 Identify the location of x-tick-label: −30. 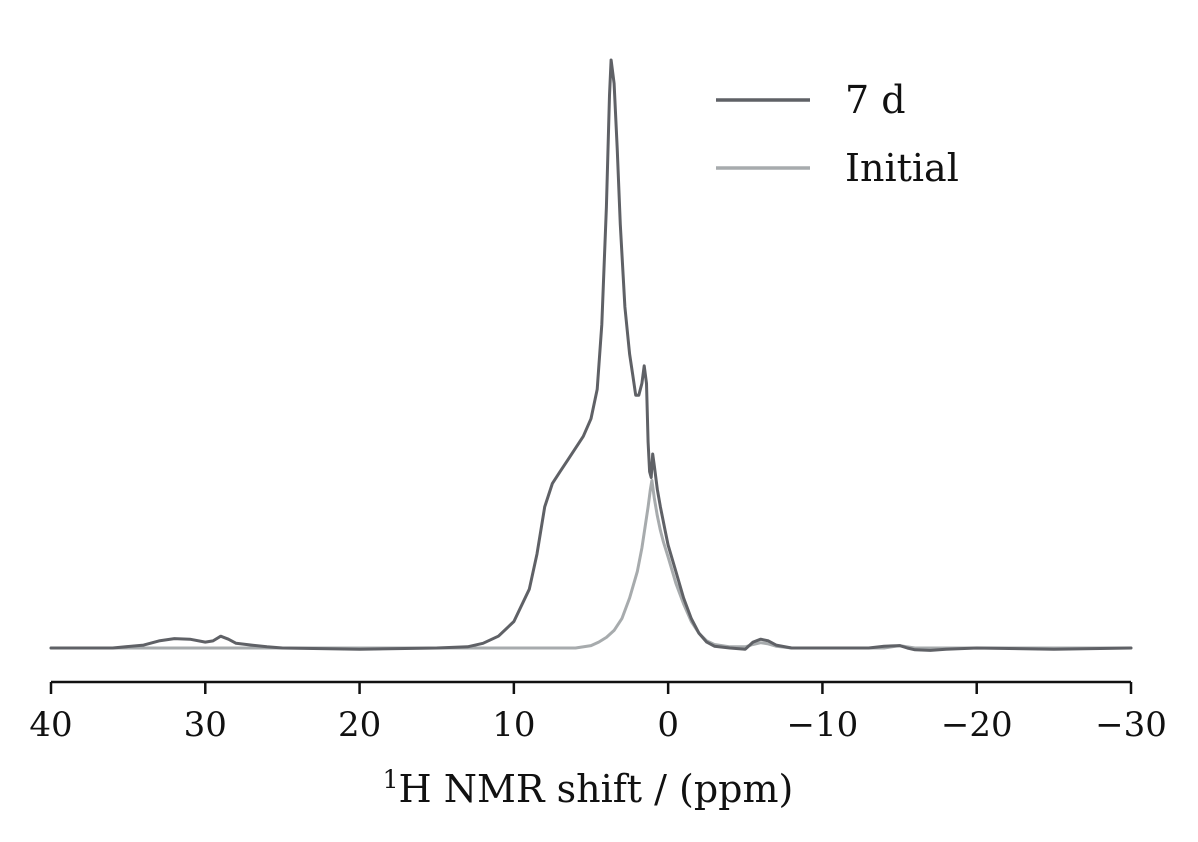
(1131, 725).